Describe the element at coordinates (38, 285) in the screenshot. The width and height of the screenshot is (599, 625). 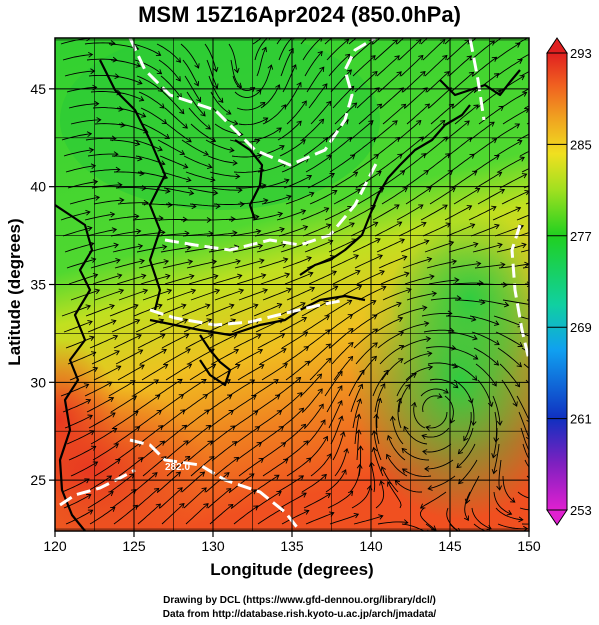
I see `y-tick-label: 35` at that location.